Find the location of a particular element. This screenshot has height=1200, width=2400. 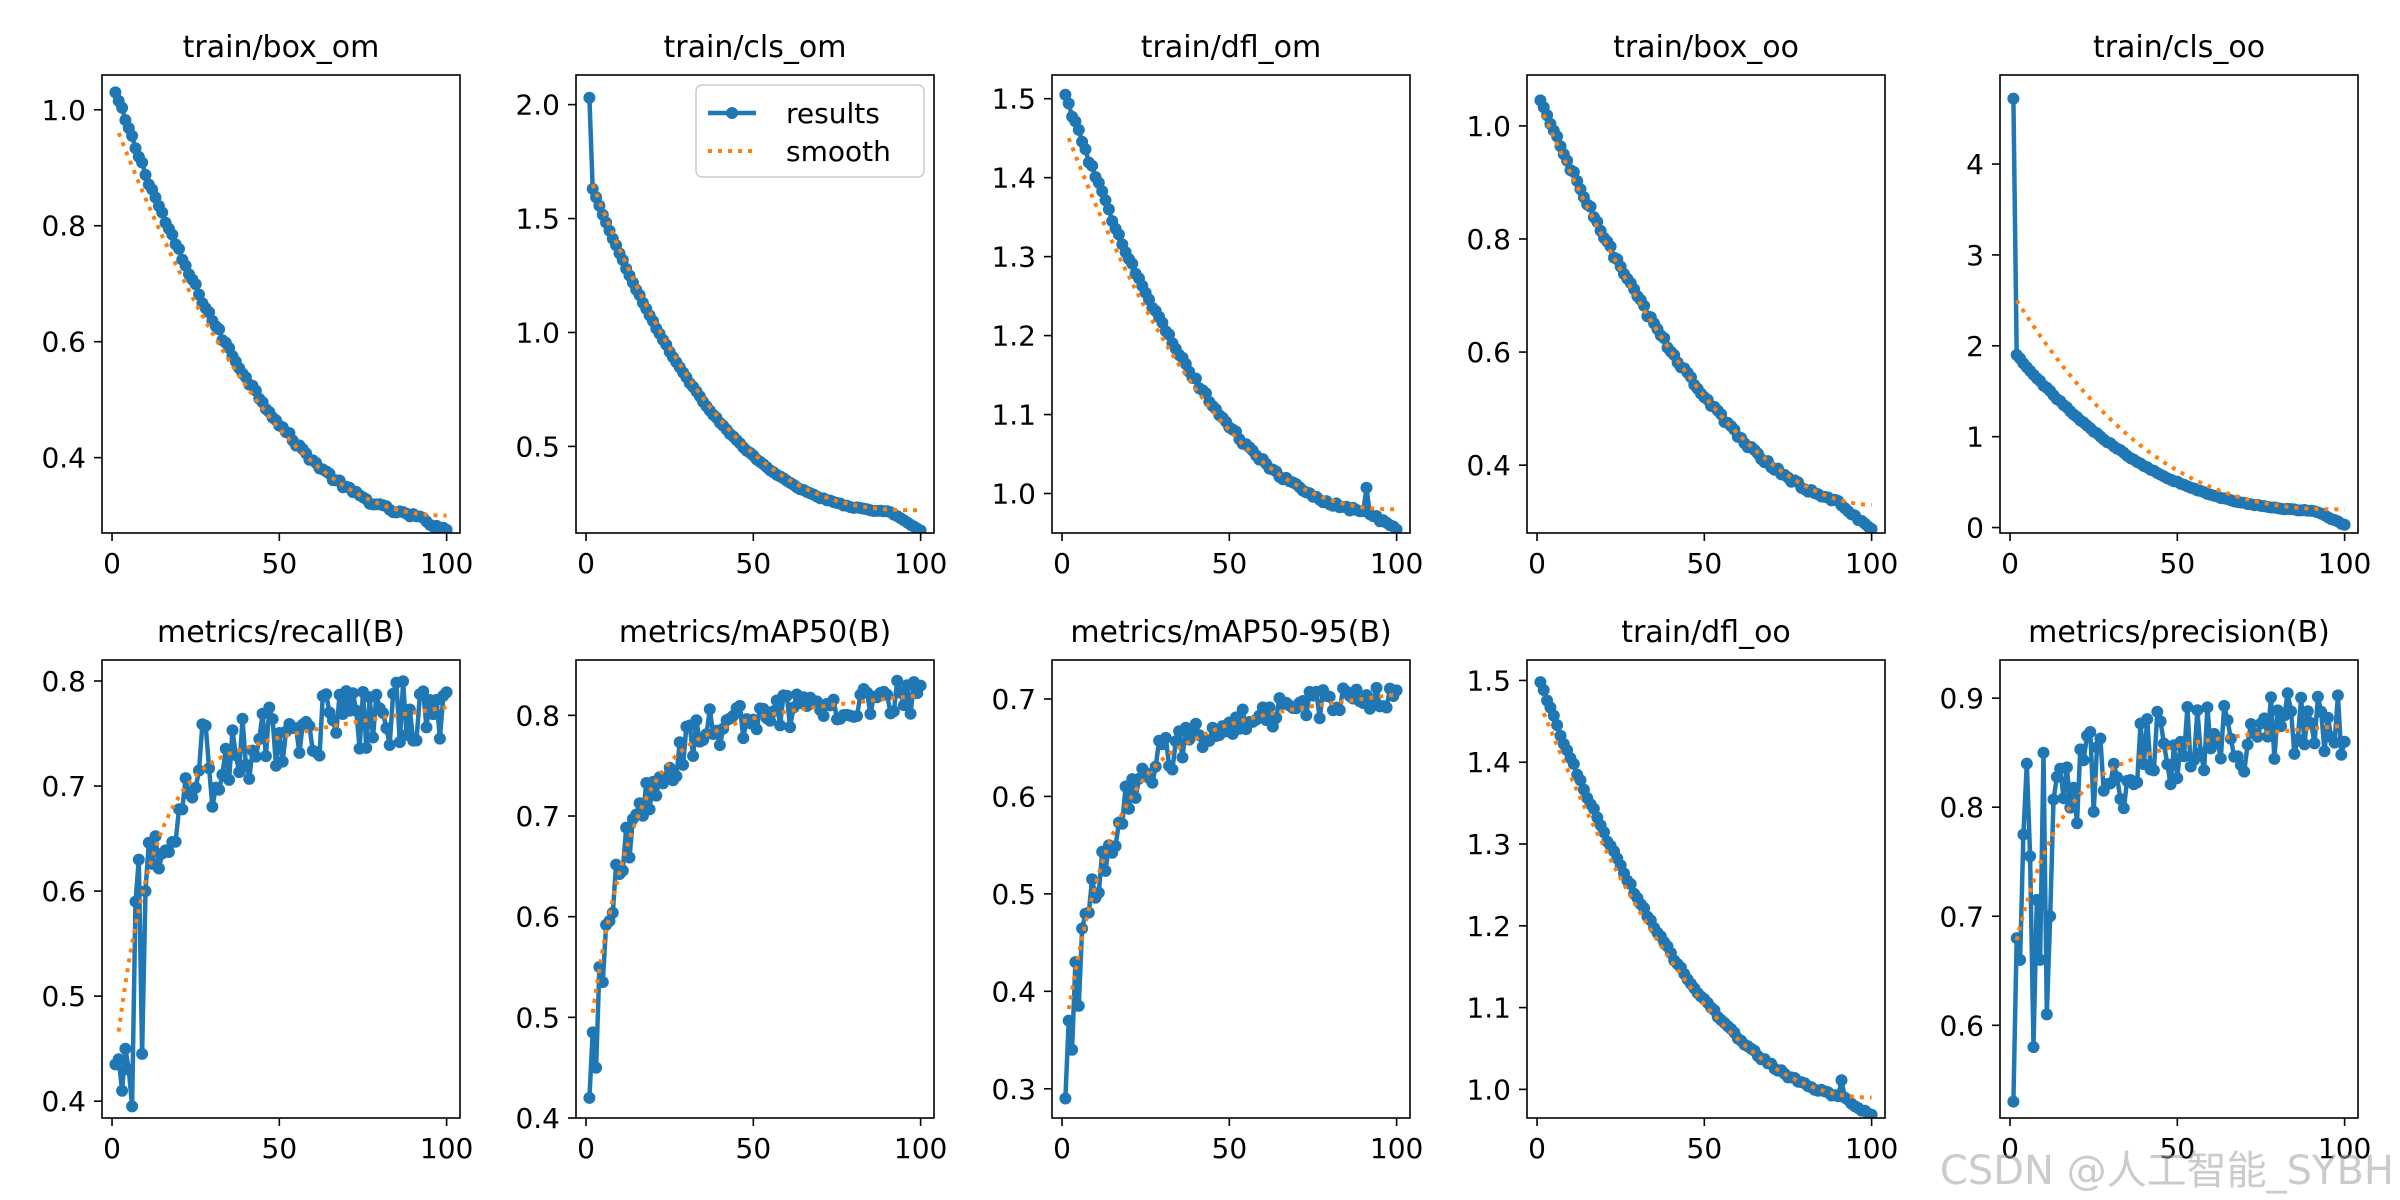

y-tick-label: 0.9 is located at coordinates (1961, 698).